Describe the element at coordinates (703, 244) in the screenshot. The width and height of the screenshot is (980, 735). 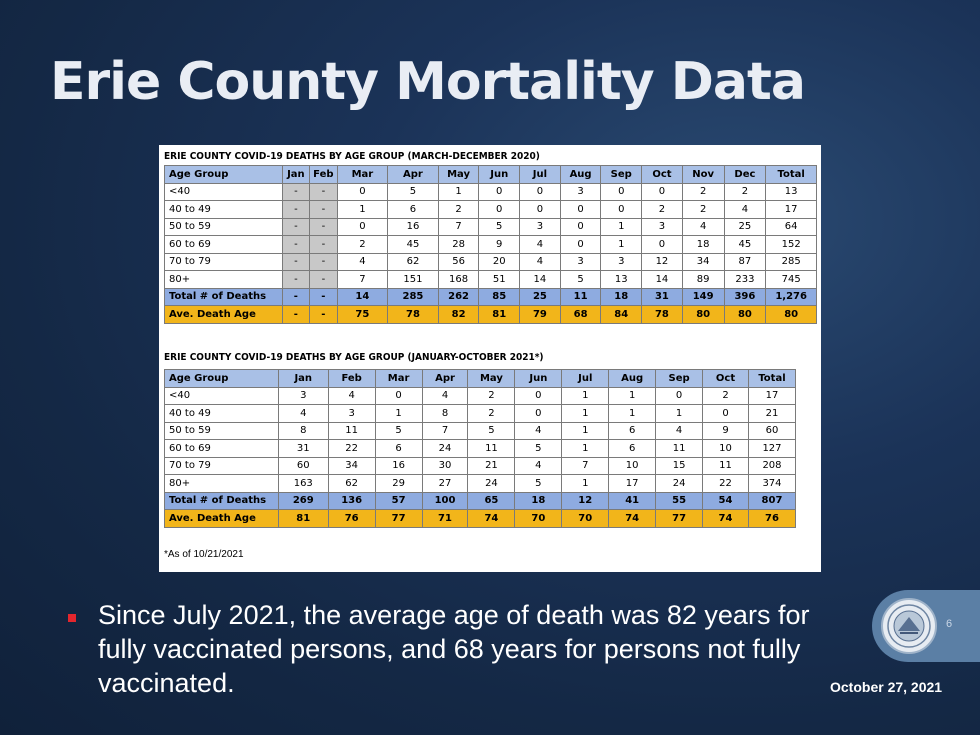
I see `table-cell: 18` at that location.